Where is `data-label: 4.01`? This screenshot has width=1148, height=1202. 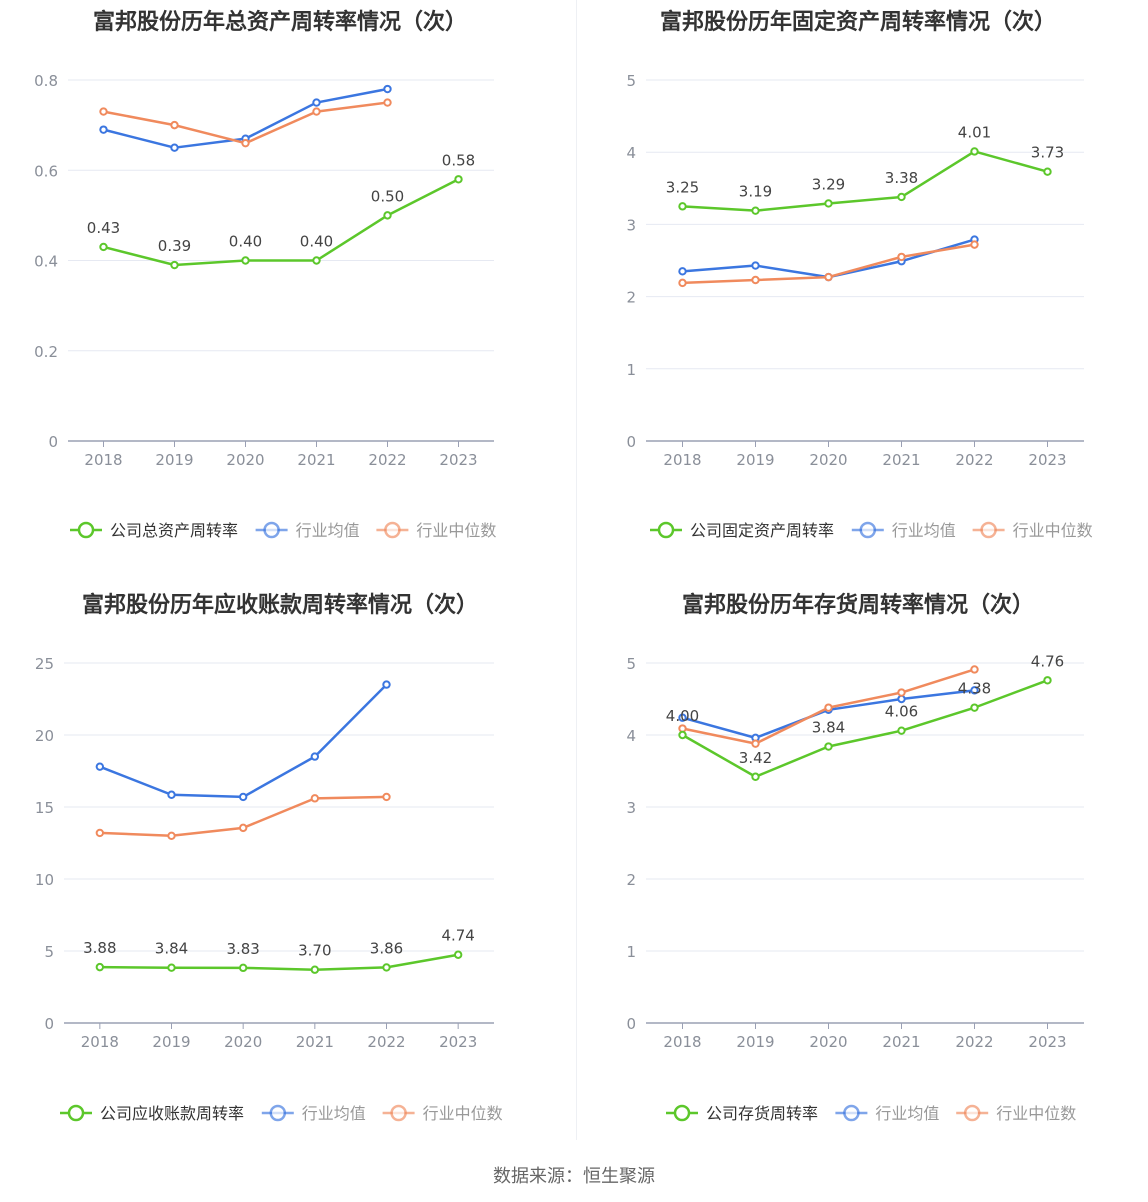
data-label: 4.01 is located at coordinates (974, 132).